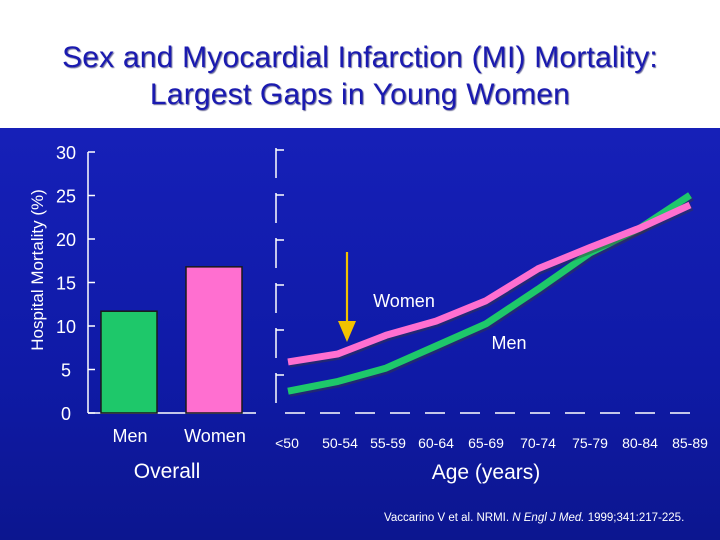 The height and width of the screenshot is (540, 720). I want to click on bar-women, so click(214, 340).